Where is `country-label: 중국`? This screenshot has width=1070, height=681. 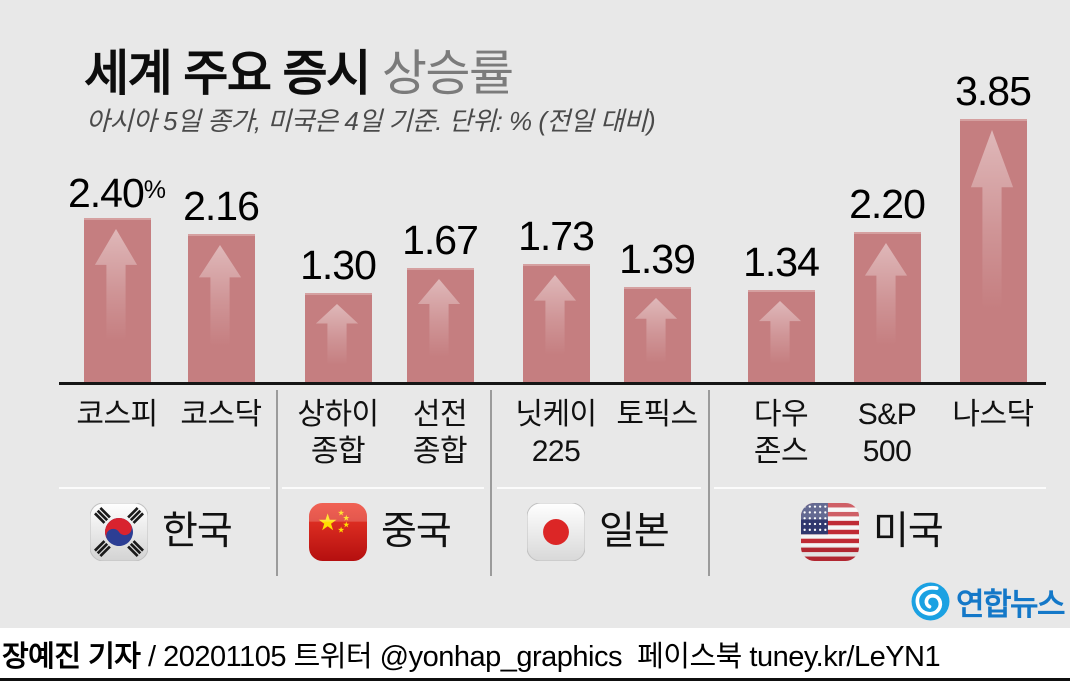
country-label: 중국 is located at coordinates (416, 531).